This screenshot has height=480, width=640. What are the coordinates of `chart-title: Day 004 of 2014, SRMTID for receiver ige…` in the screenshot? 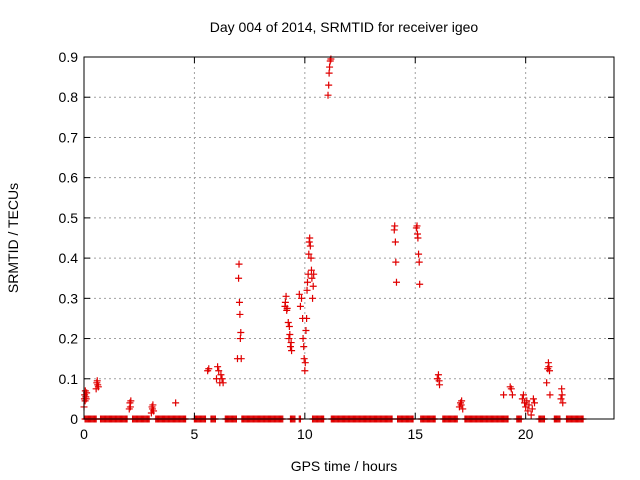 It's located at (344, 27).